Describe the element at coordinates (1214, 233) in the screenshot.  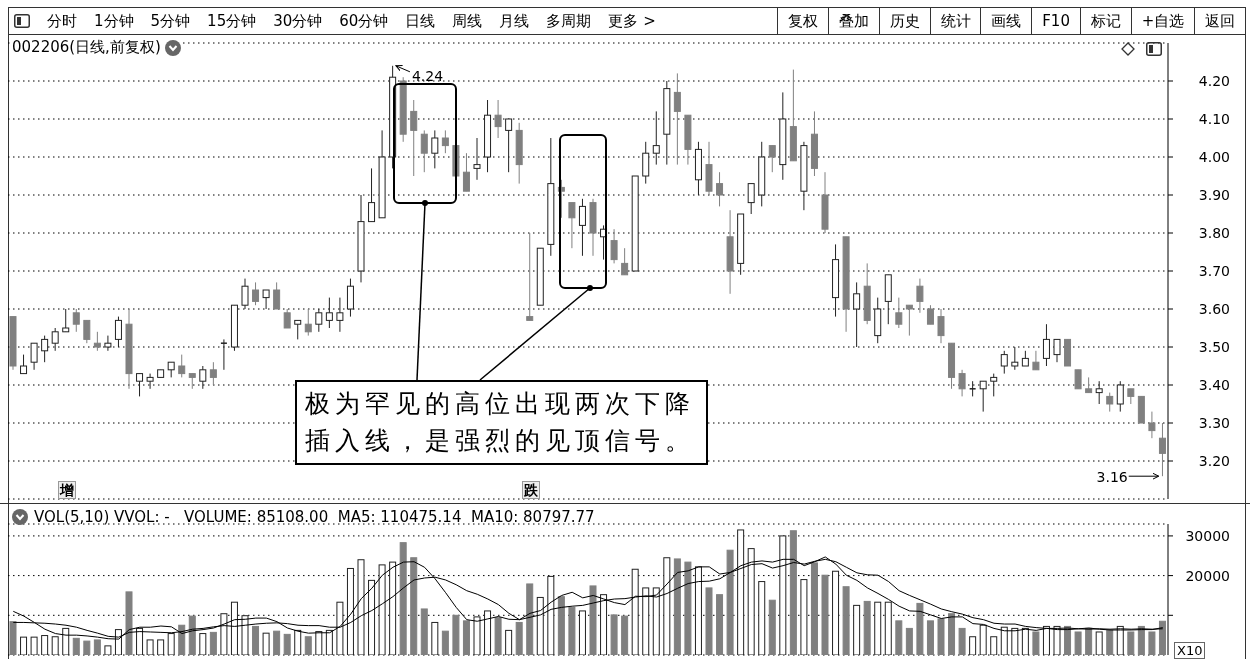
I see `y-tick-label: 3.80` at that location.